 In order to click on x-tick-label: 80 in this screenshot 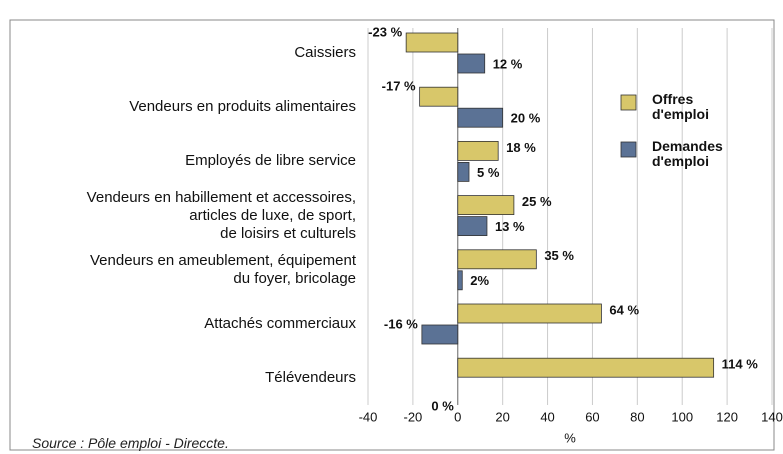, I will do `click(637, 416)`.